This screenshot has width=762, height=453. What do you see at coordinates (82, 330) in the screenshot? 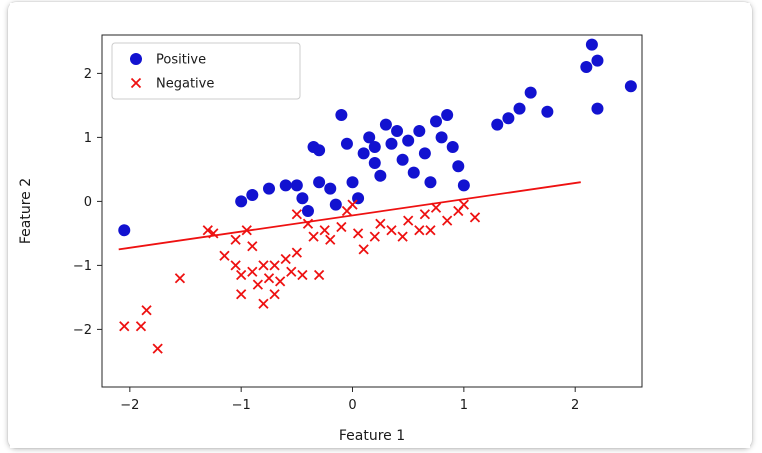
I see `y-tick-label: −2` at bounding box center [82, 330].